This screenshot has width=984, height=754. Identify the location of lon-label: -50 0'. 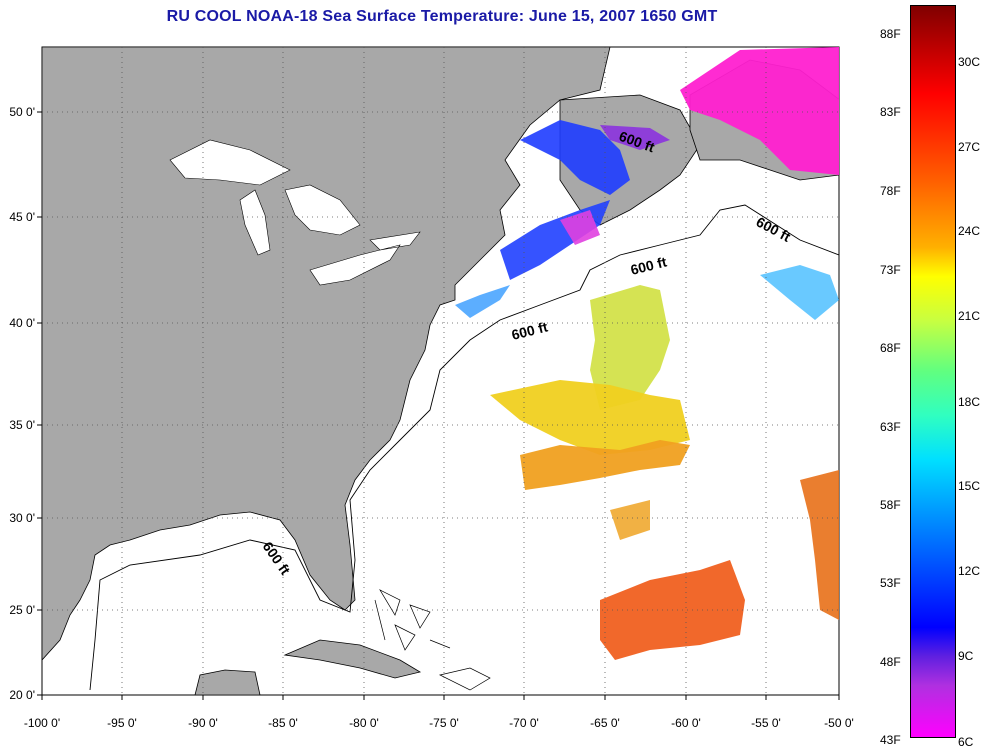
(839, 723).